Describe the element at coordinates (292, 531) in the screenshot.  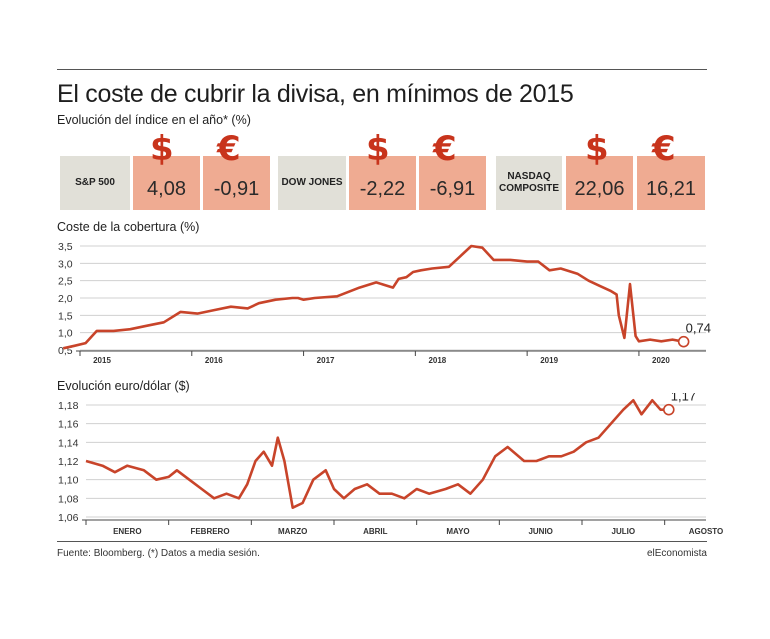
I see `x-tick-label: MARZO` at that location.